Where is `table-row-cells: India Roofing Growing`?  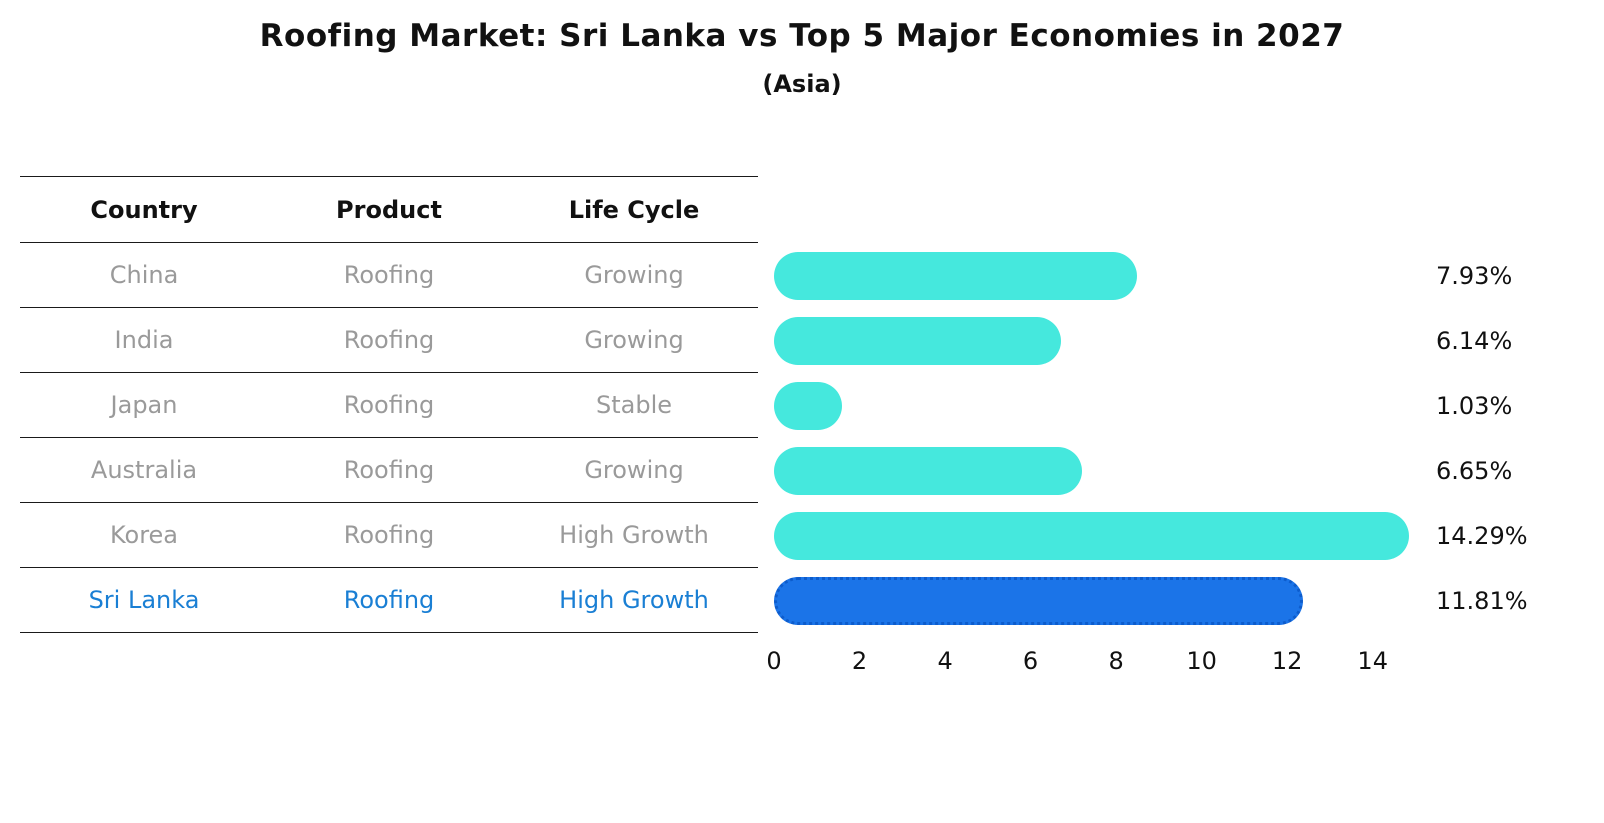 table-row-cells: India Roofing Growing is located at coordinates (389, 340).